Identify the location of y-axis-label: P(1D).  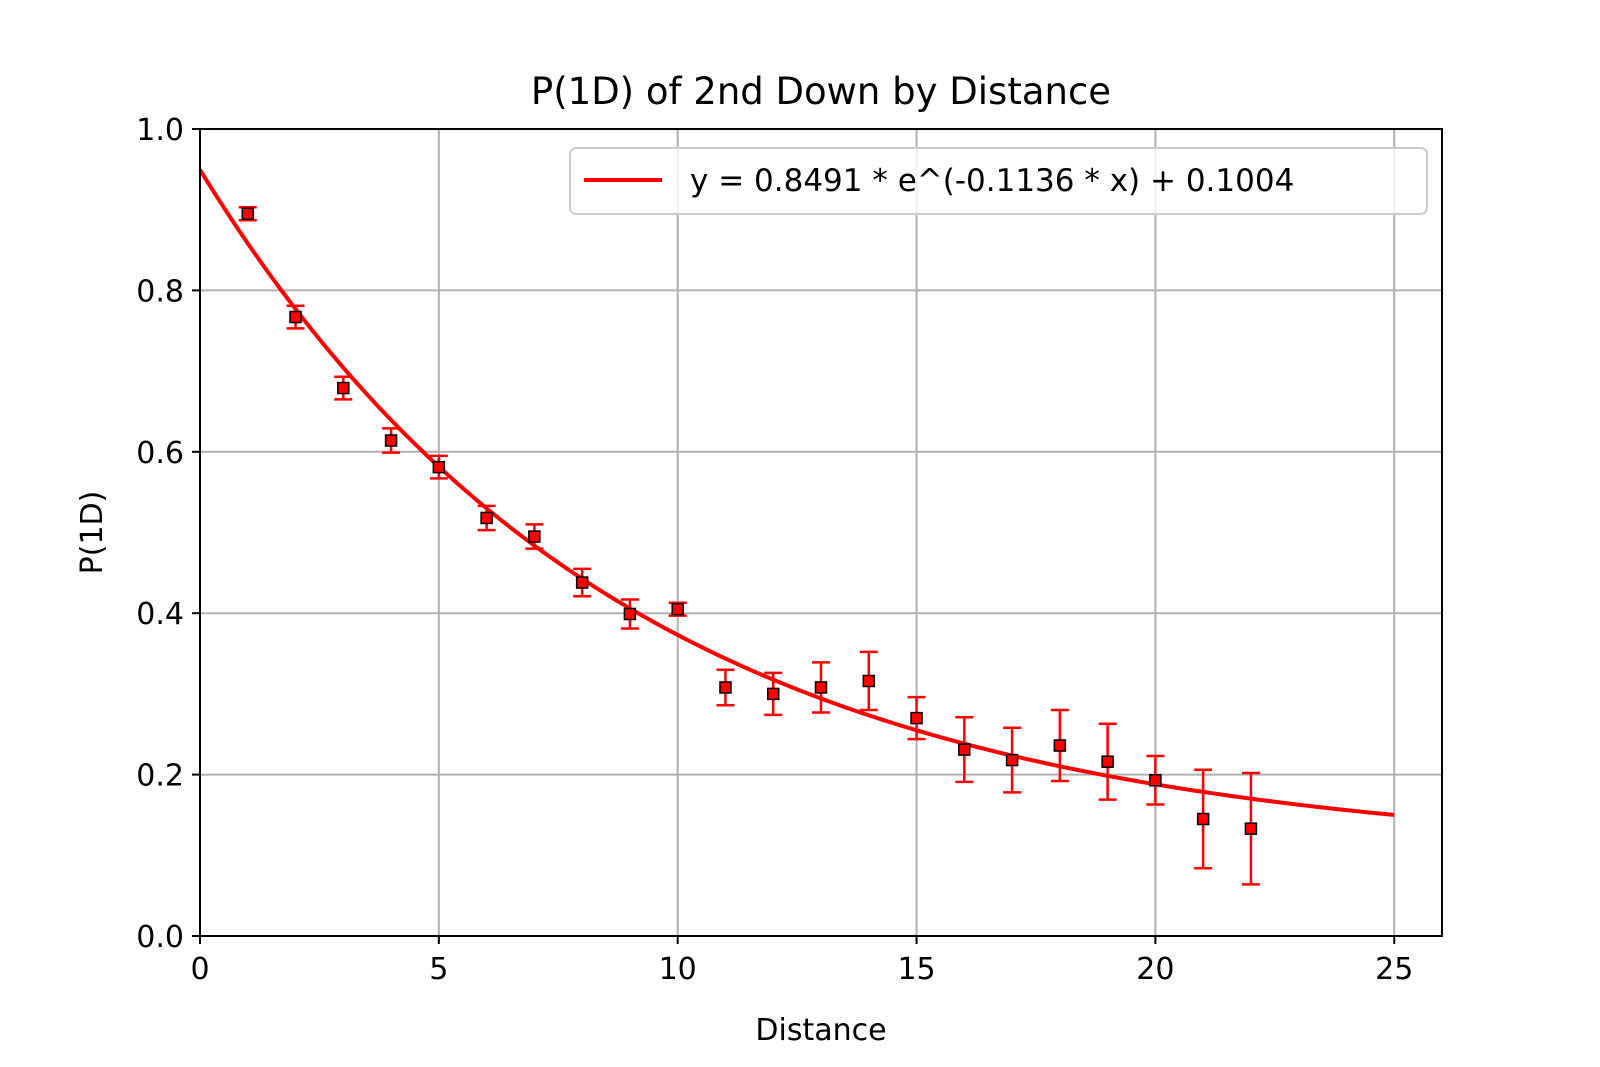
(92, 533).